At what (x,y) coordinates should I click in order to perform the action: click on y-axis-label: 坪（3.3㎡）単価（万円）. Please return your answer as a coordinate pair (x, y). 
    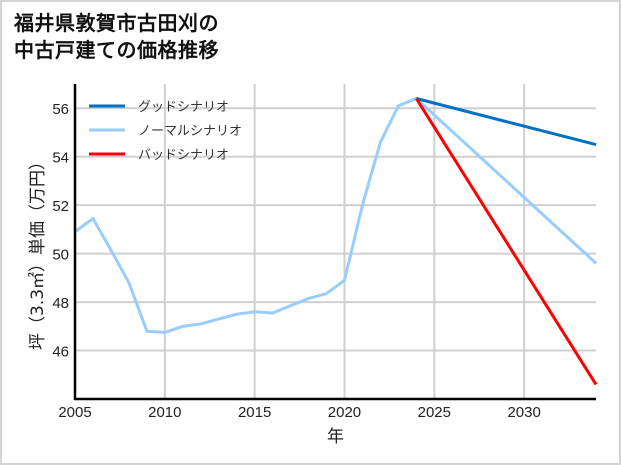
    Looking at the image, I should click on (38, 251).